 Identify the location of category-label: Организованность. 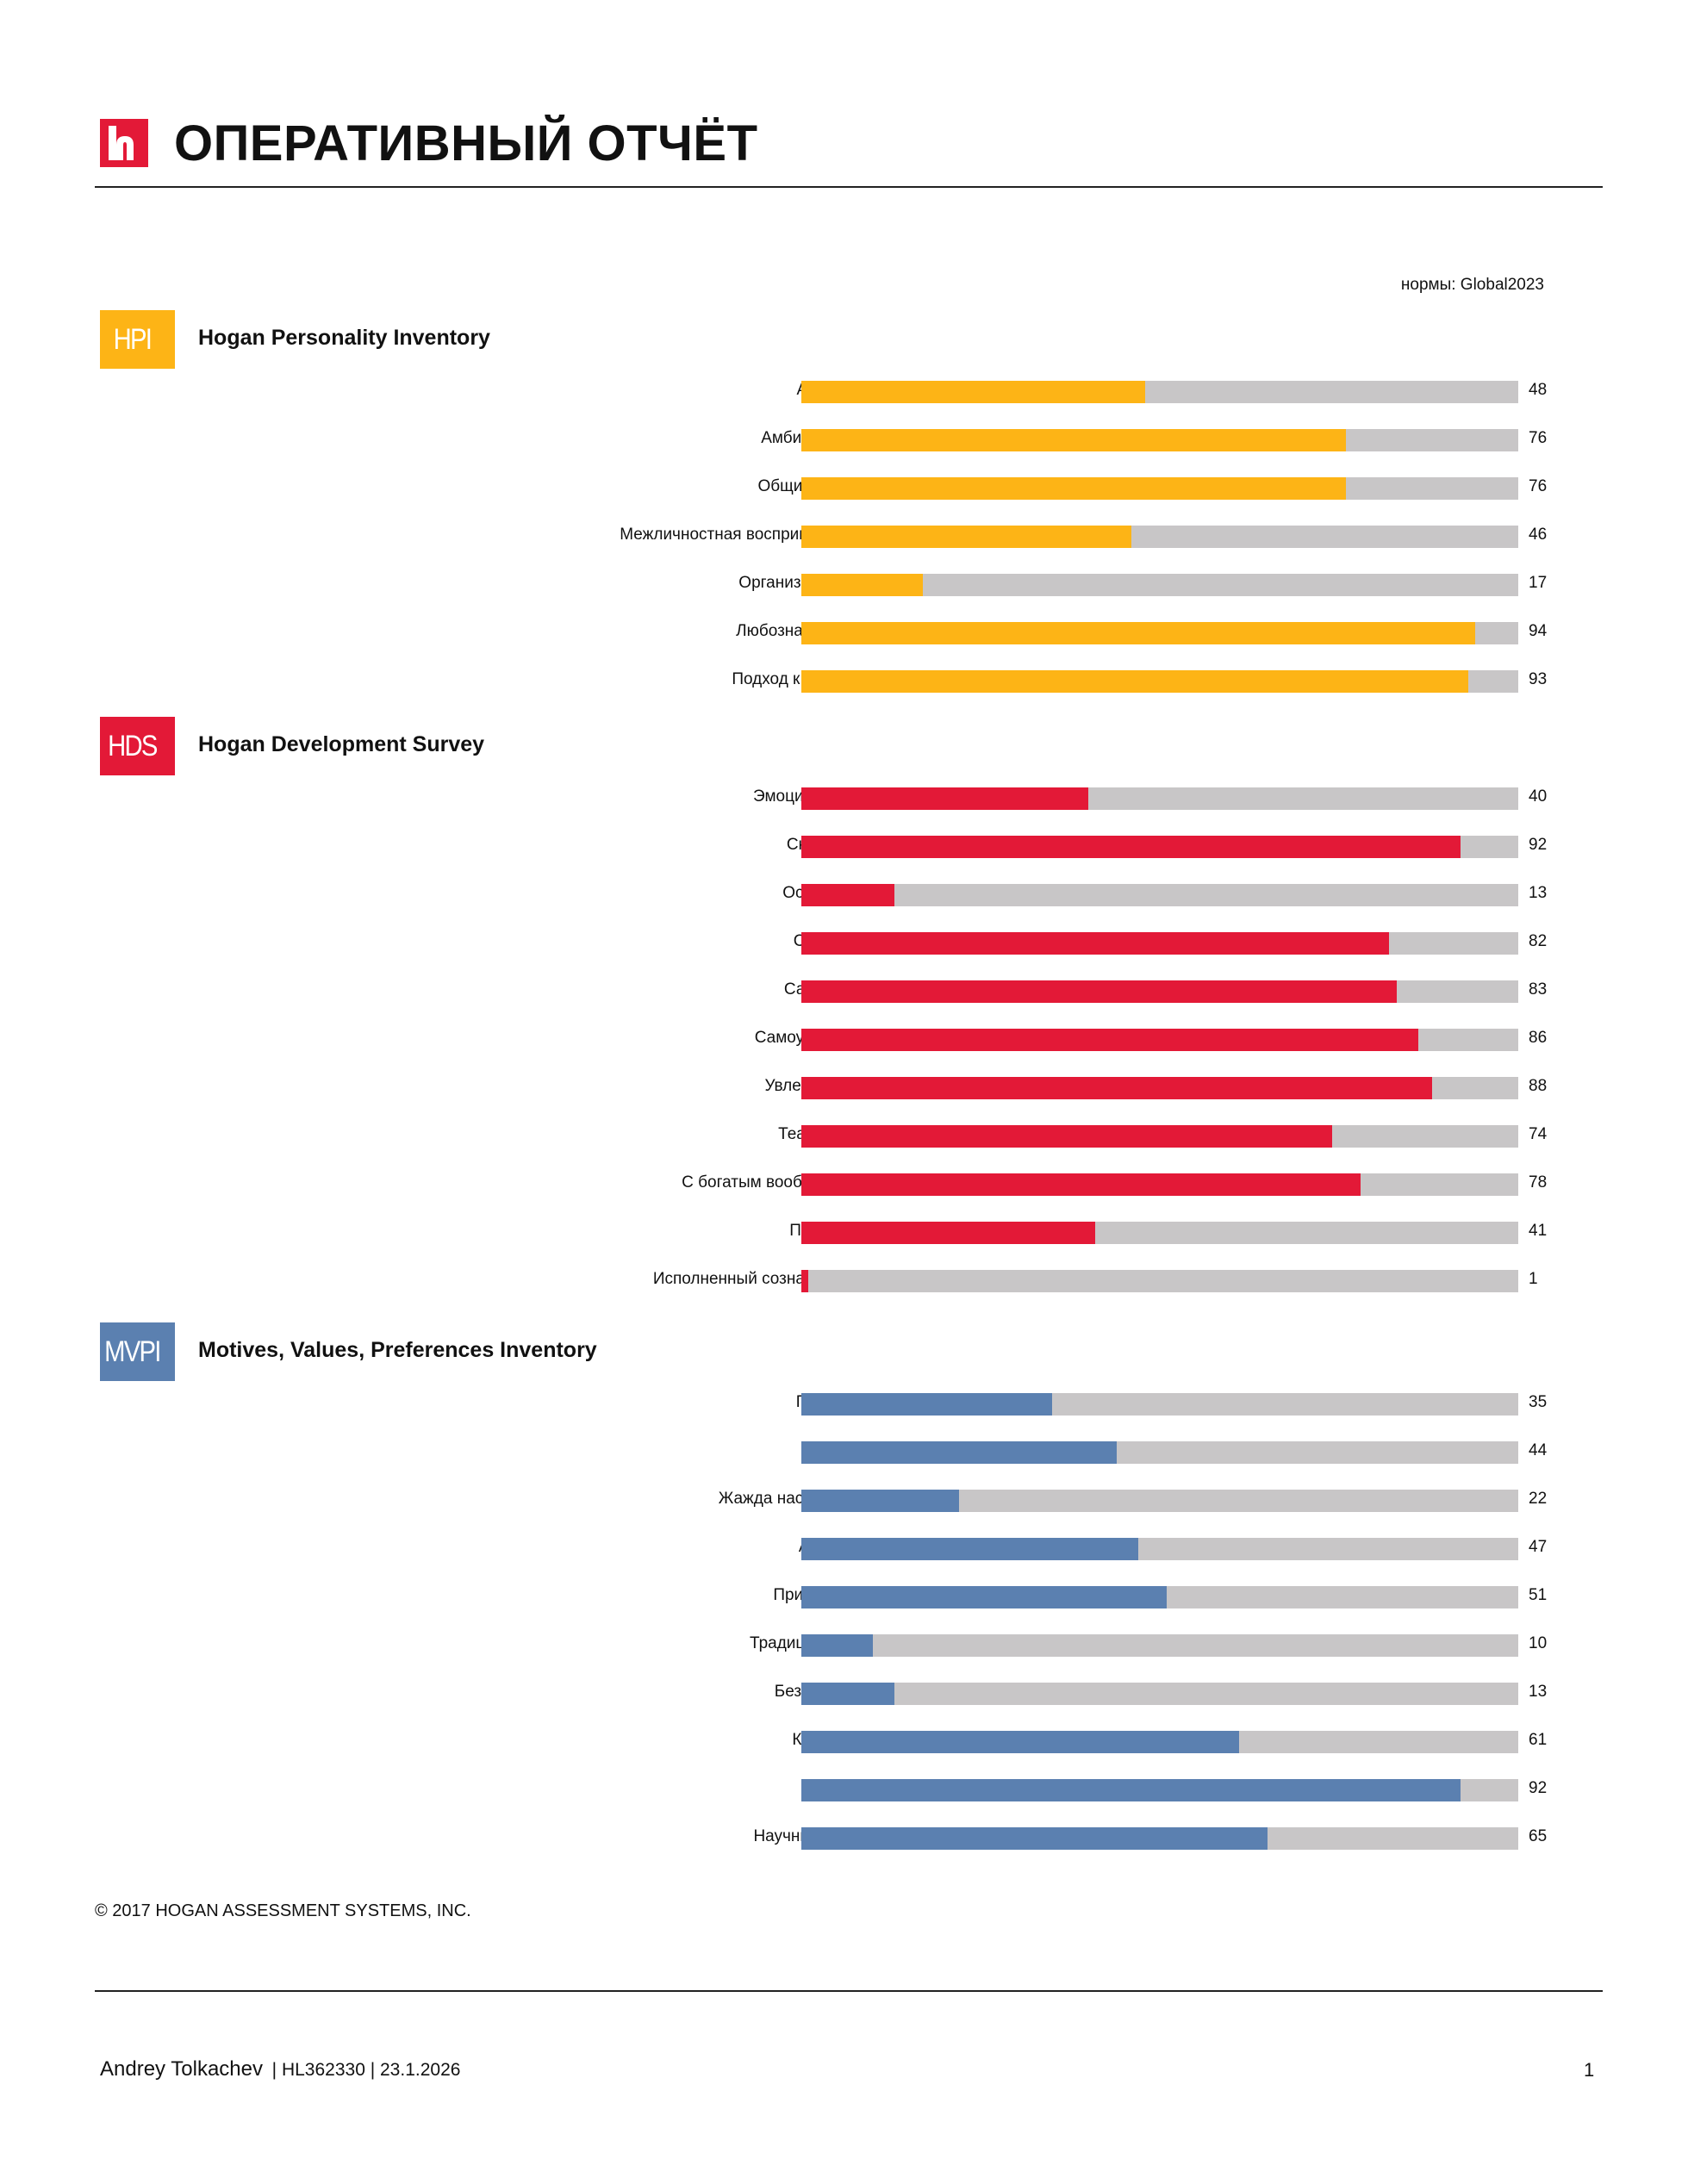
(489, 584).